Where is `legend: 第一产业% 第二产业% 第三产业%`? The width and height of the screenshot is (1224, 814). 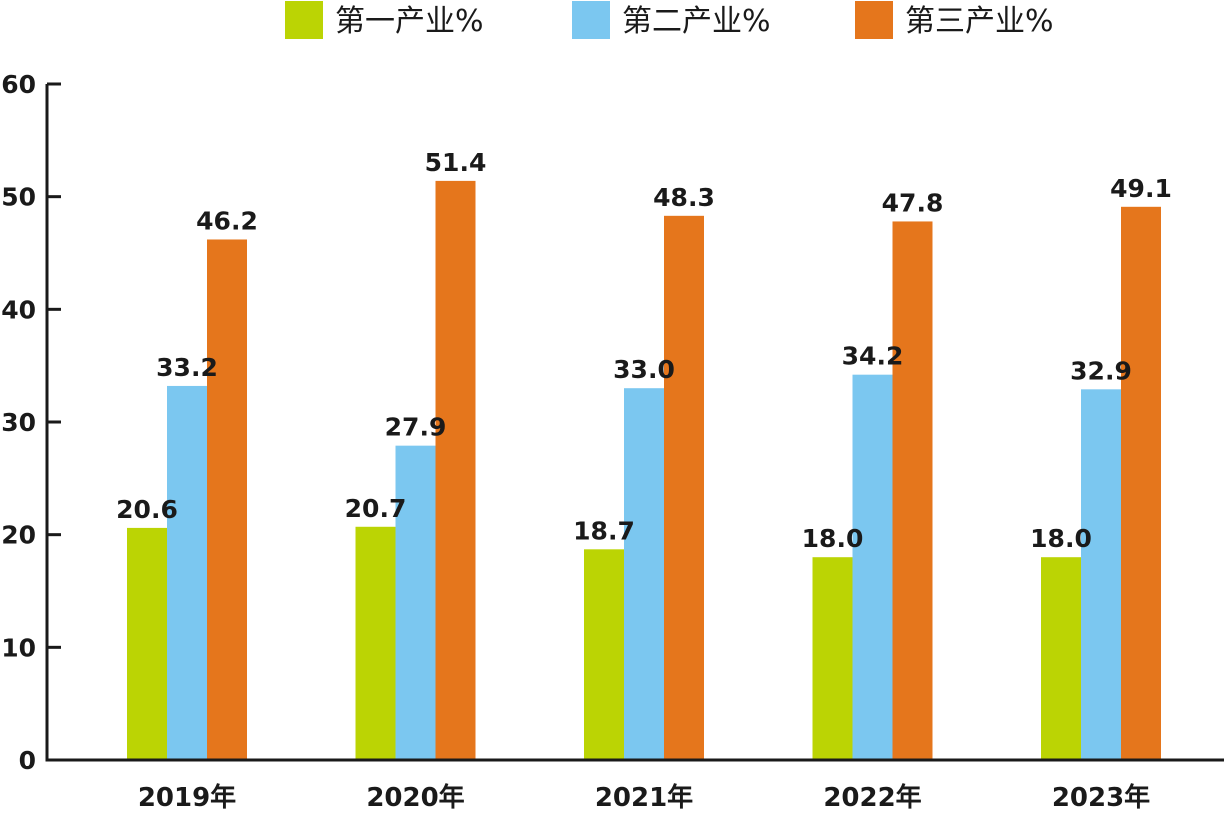
legend: 第一产业% 第二产业% 第三产业% is located at coordinates (669, 20).